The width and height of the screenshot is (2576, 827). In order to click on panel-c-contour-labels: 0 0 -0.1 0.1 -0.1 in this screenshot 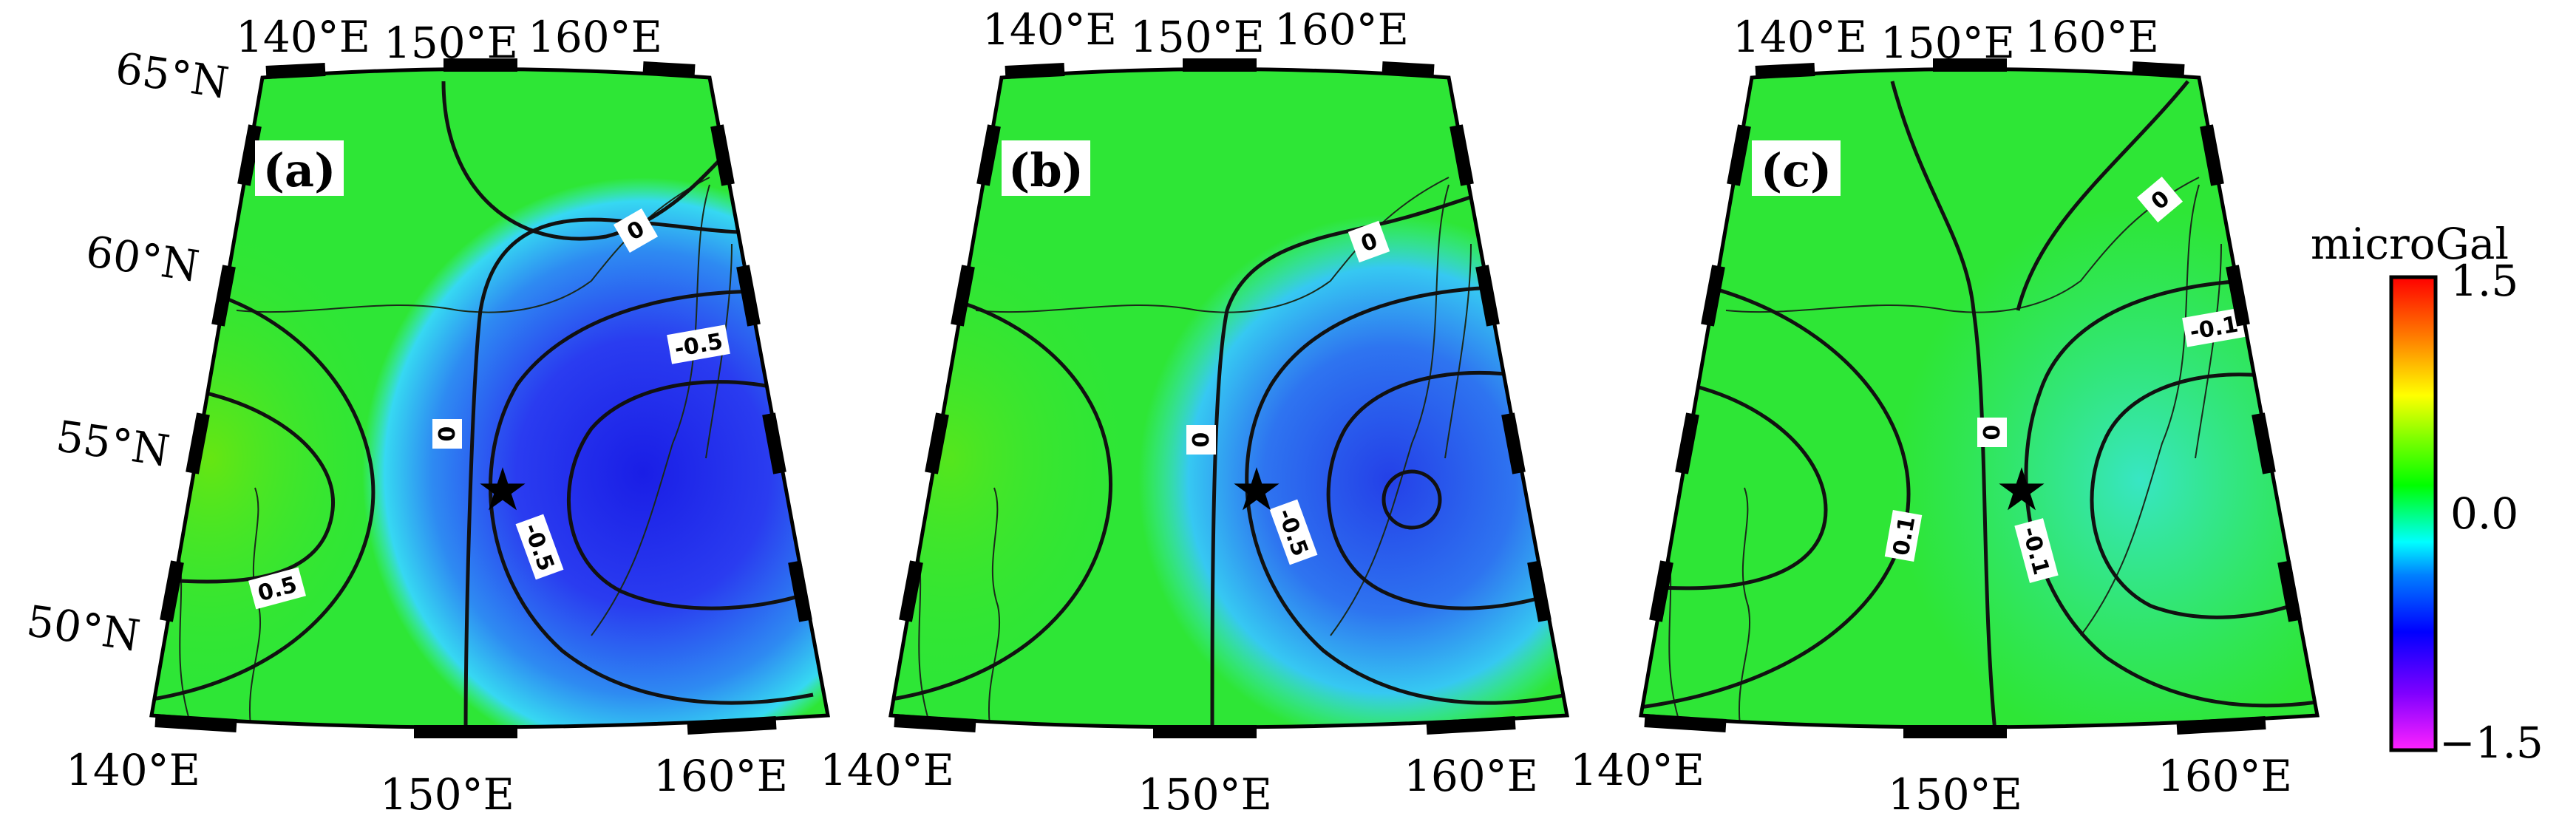, I will do `click(2065, 380)`.